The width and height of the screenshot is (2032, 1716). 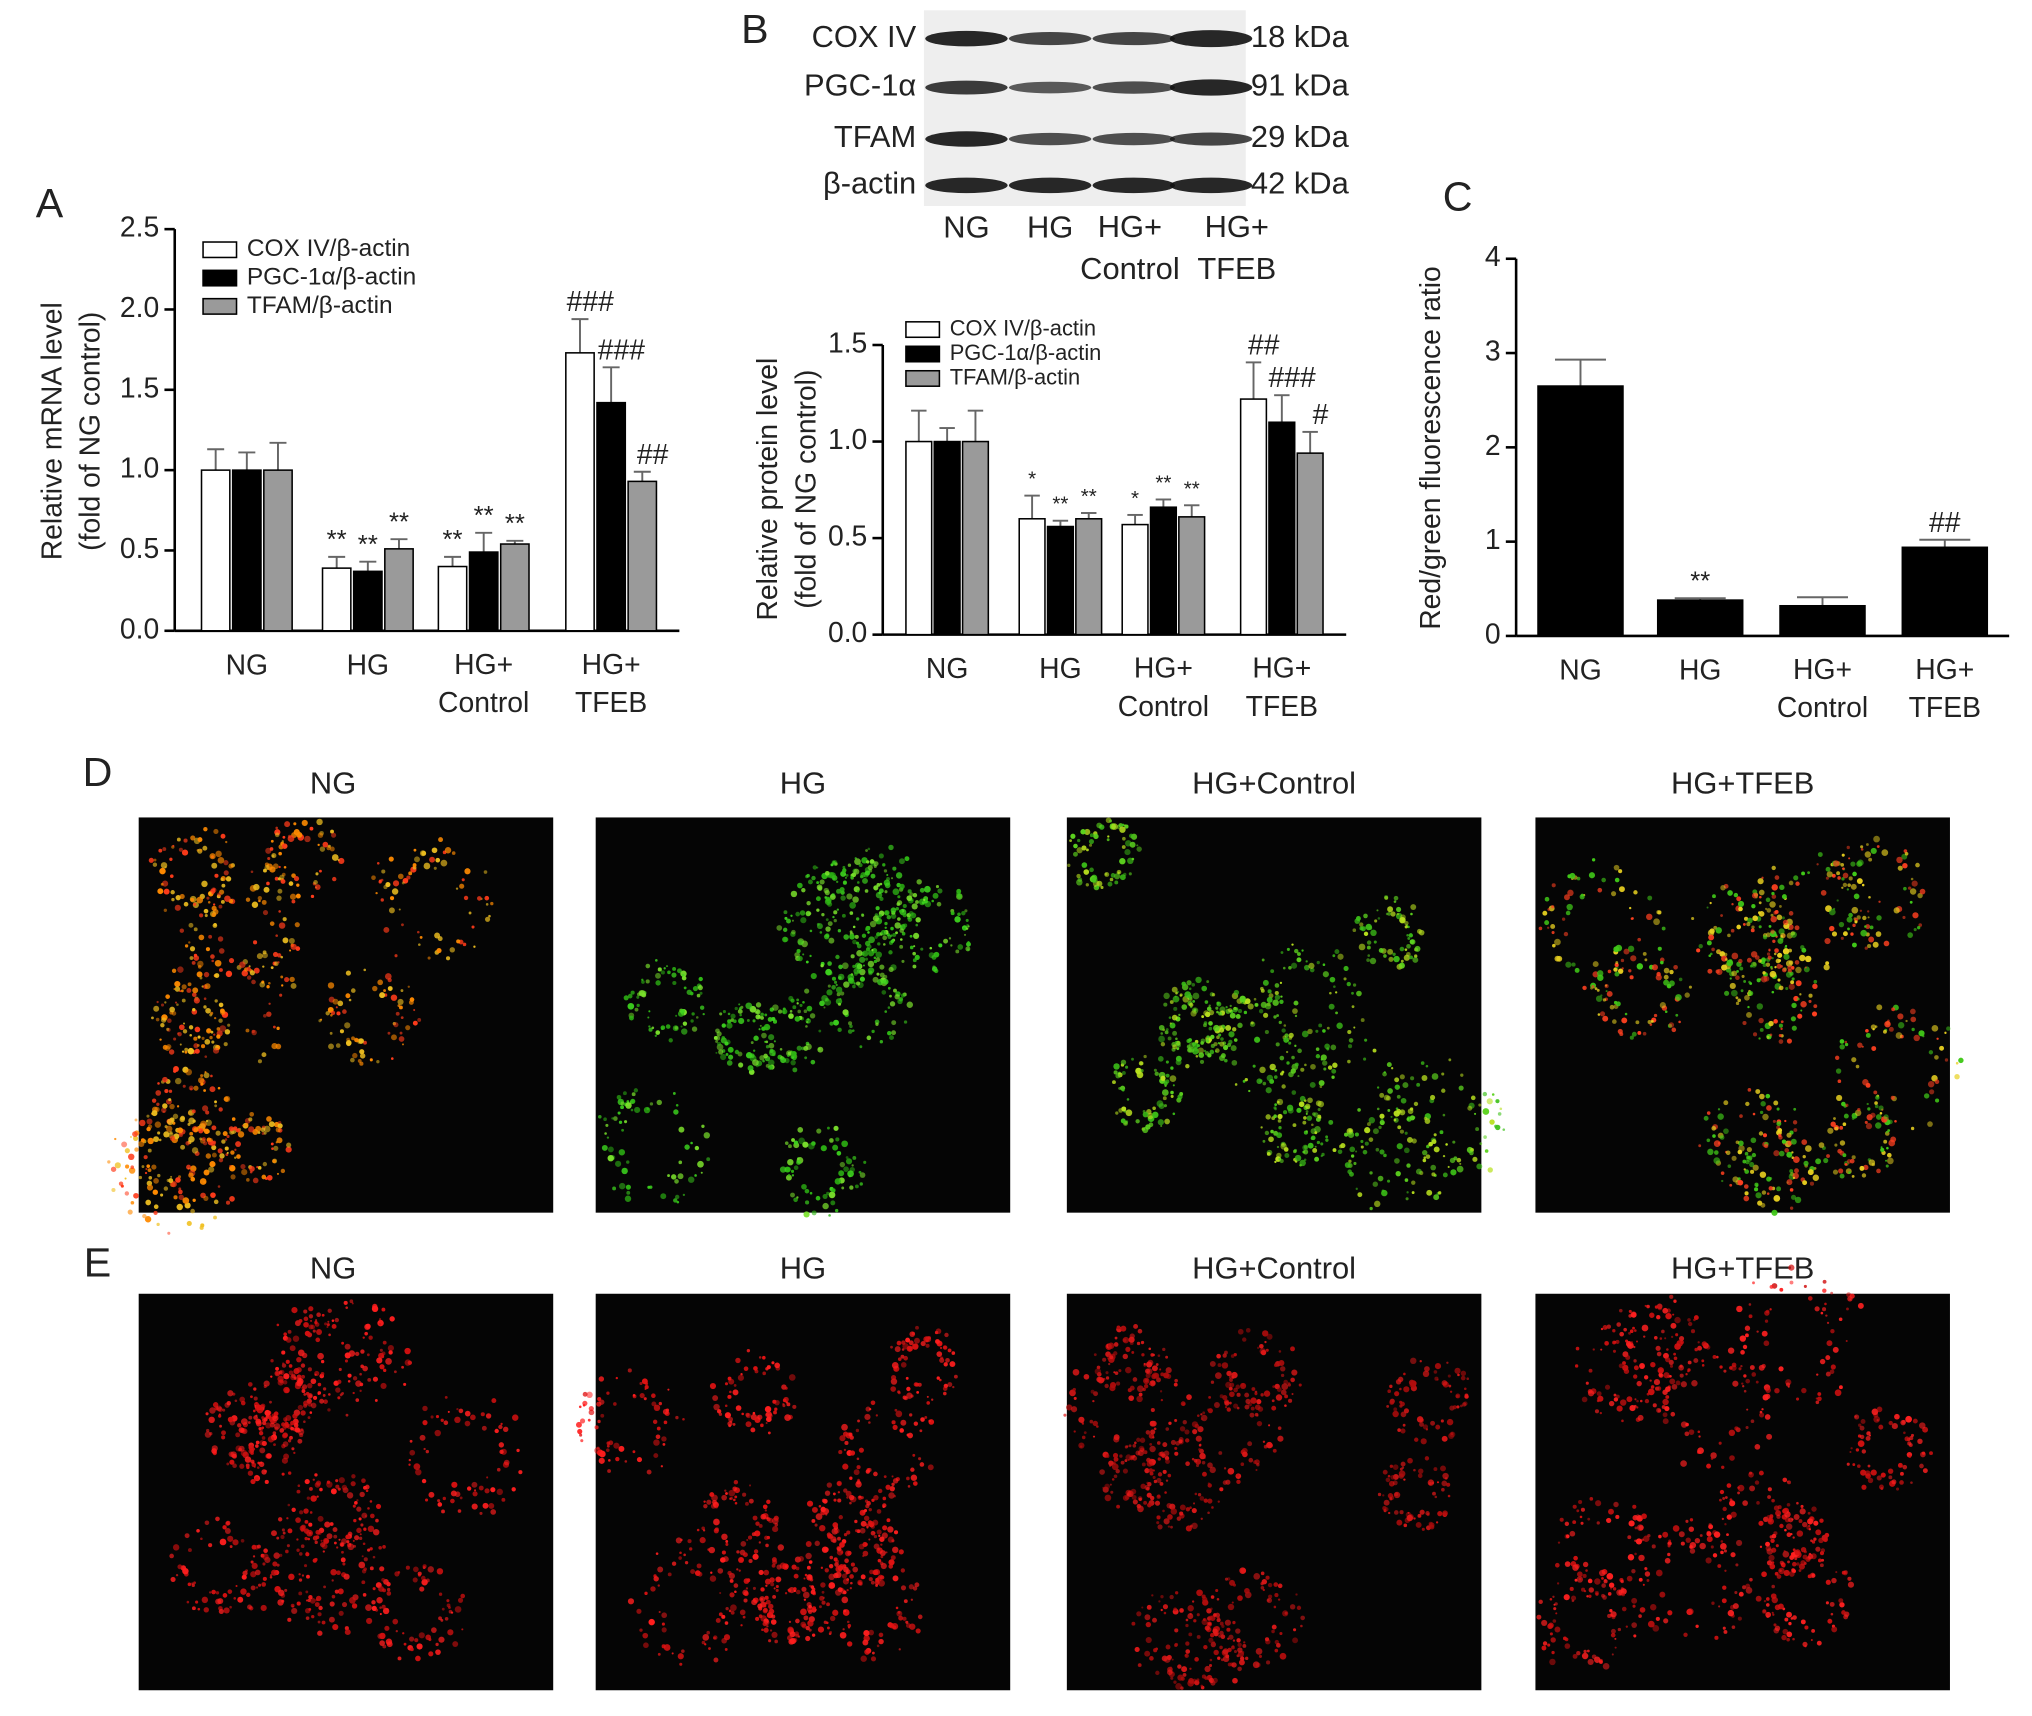 I want to click on size-label: 29 kDa, so click(x=1300, y=136).